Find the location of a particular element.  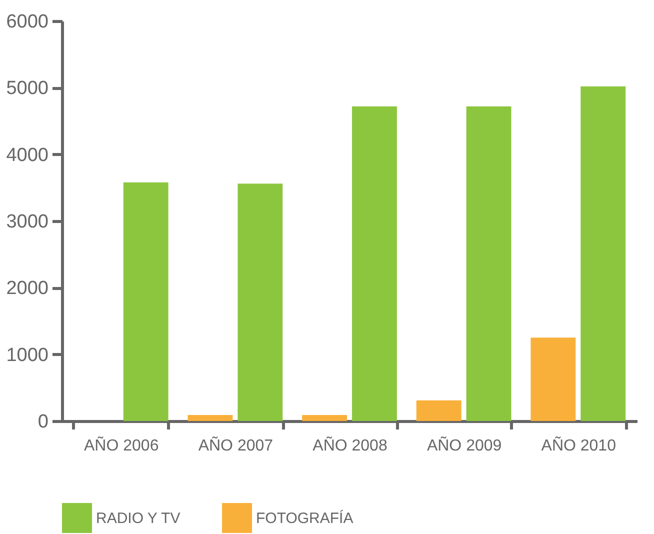

y-tick-label: 4000 is located at coordinates (27, 155).